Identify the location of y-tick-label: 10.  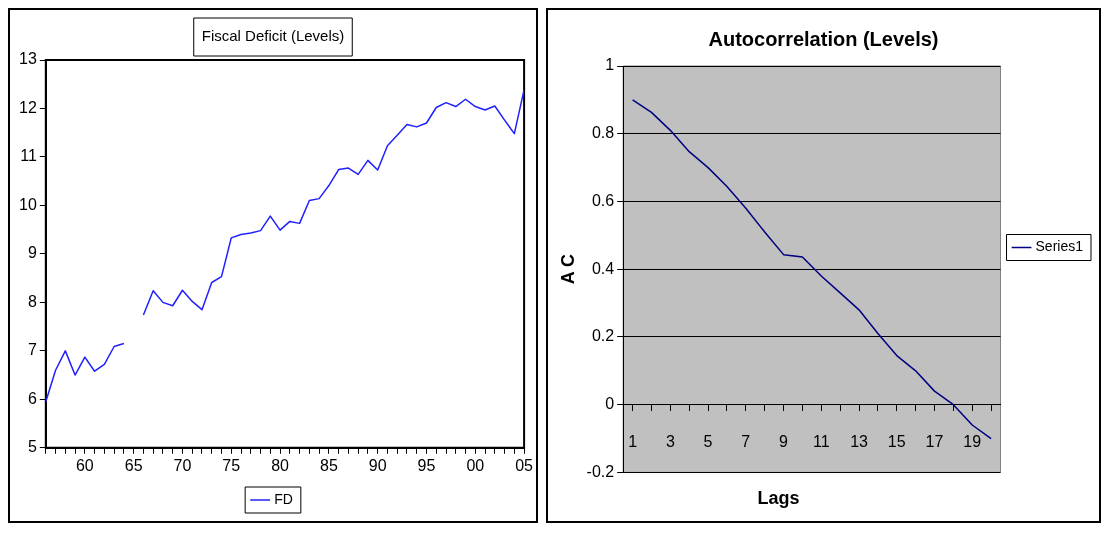
(28, 204).